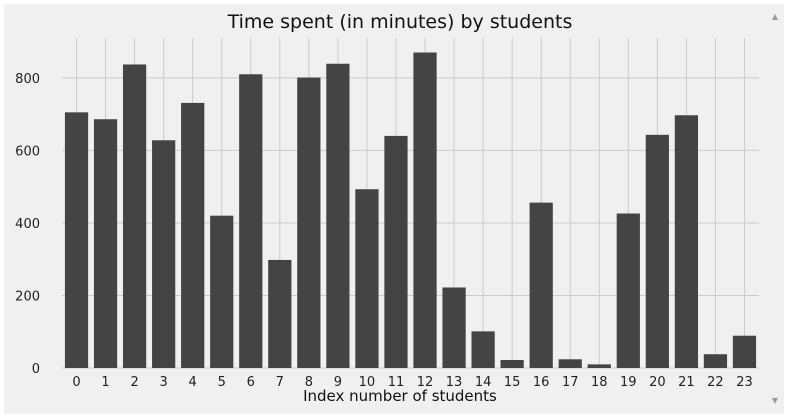 The width and height of the screenshot is (790, 418). What do you see at coordinates (280, 382) in the screenshot?
I see `x-tick-label: 7` at bounding box center [280, 382].